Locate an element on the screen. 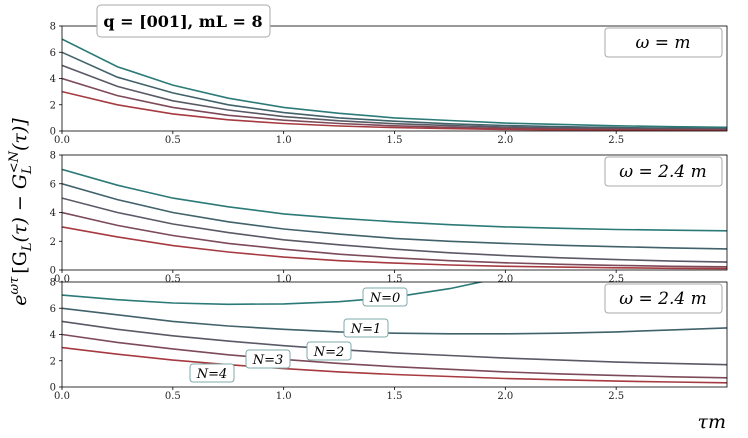  series-label: N=2 is located at coordinates (329, 352).